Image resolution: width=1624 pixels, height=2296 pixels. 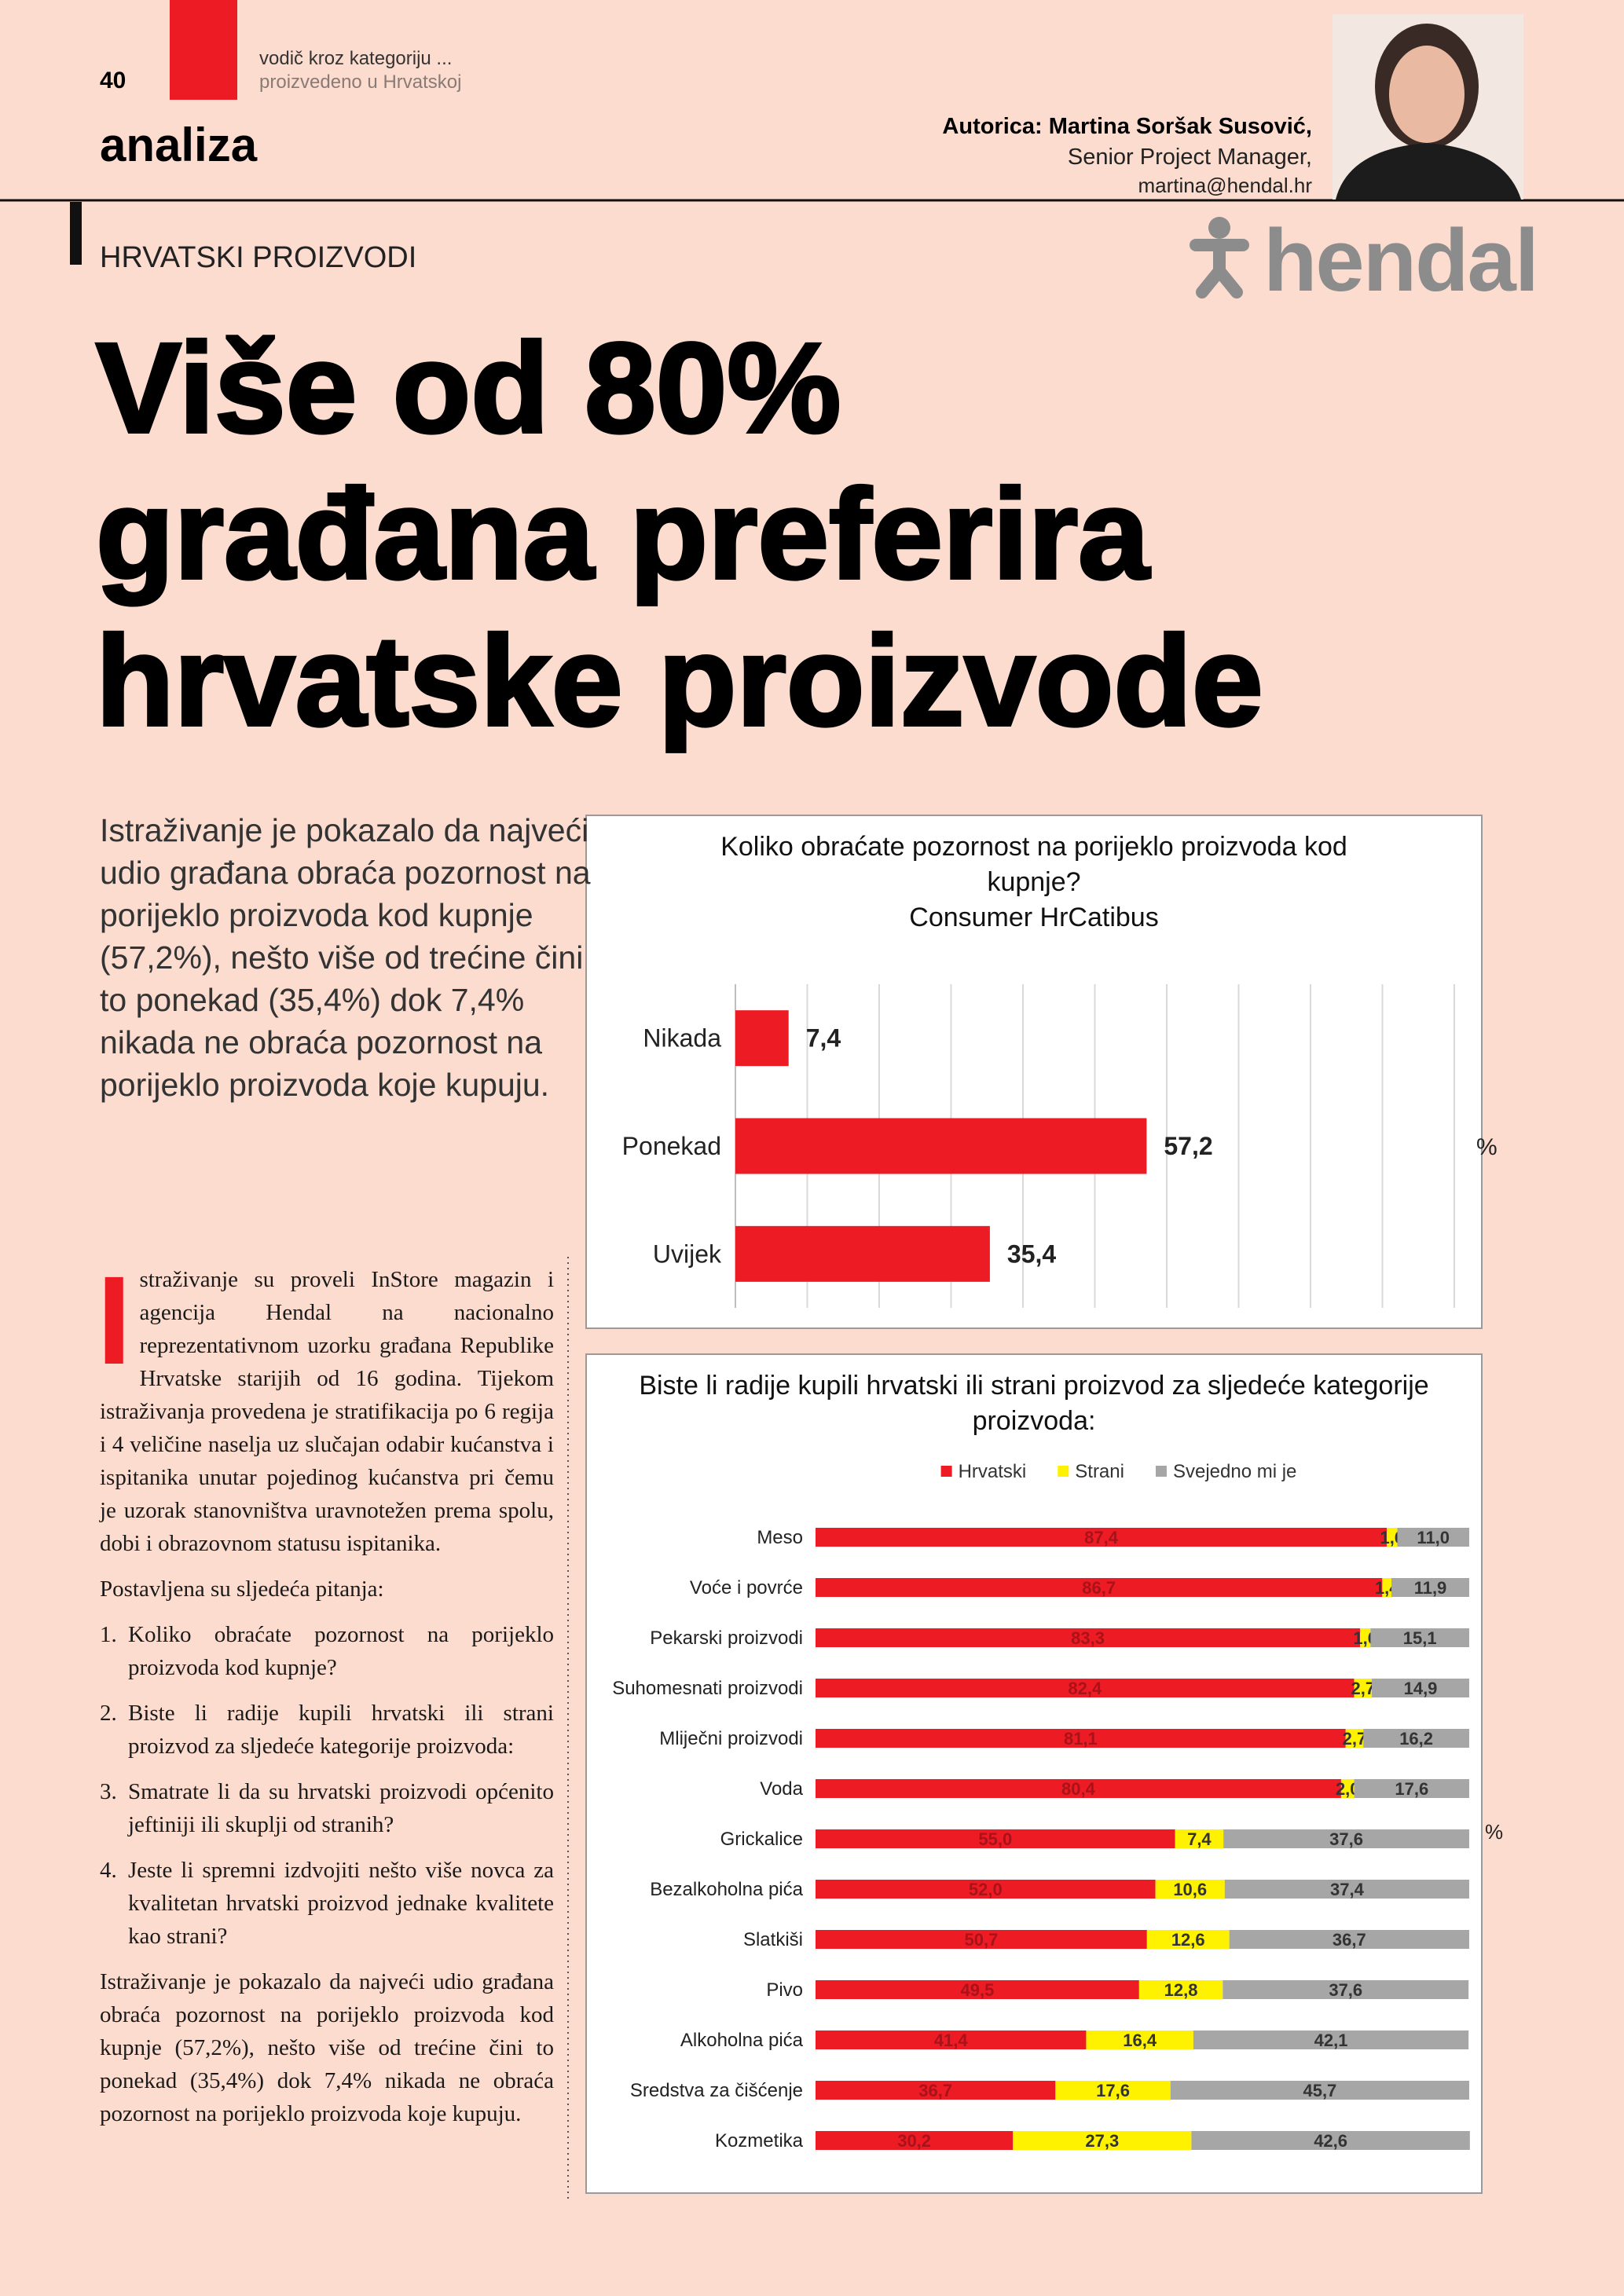 I want to click on value-label: 49,5, so click(x=978, y=1990).